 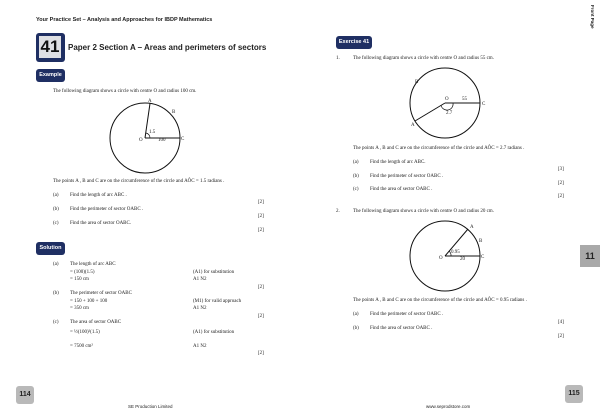 I want to click on question-1-number: 1., so click(x=338, y=58).